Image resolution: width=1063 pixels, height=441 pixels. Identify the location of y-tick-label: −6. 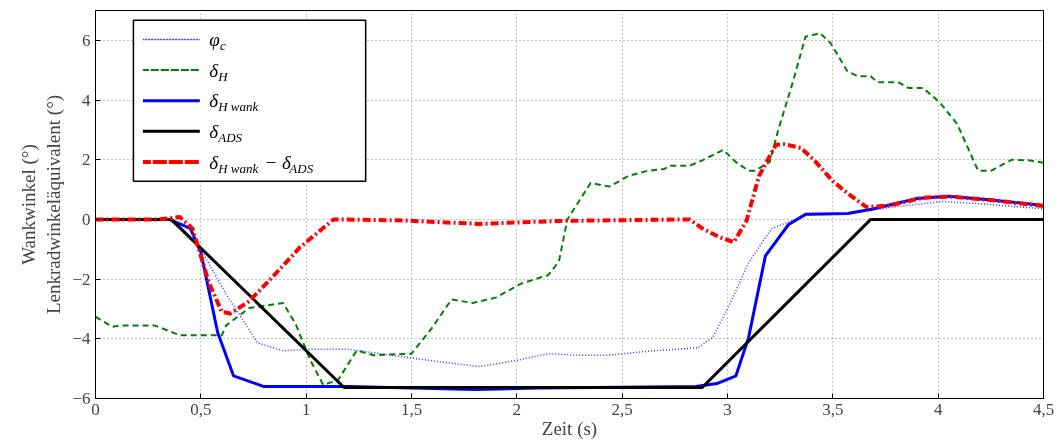
(81, 398).